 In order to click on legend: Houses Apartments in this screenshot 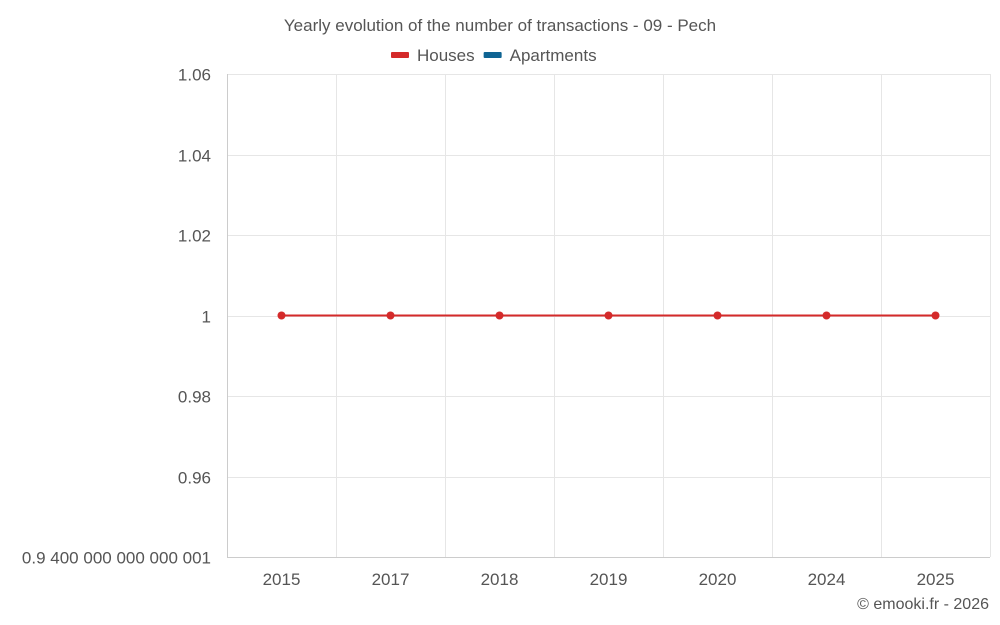, I will do `click(494, 55)`.